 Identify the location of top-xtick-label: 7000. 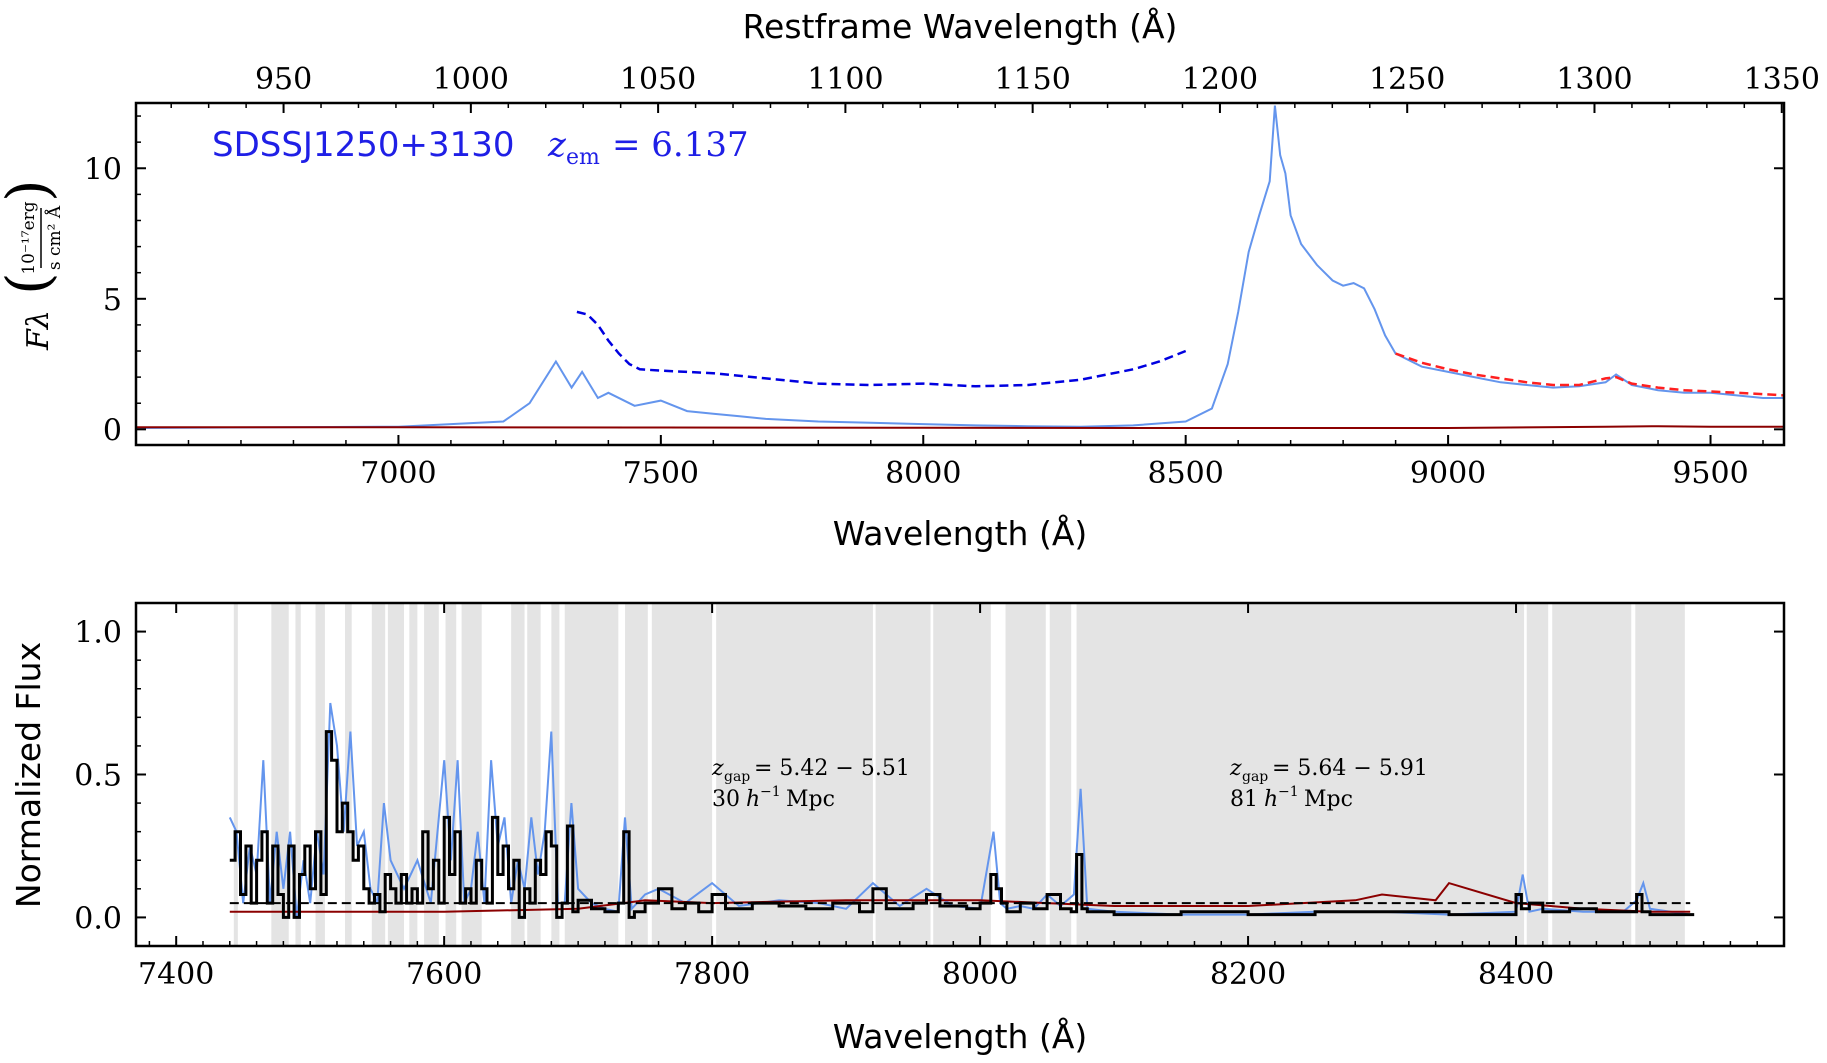
(398, 473).